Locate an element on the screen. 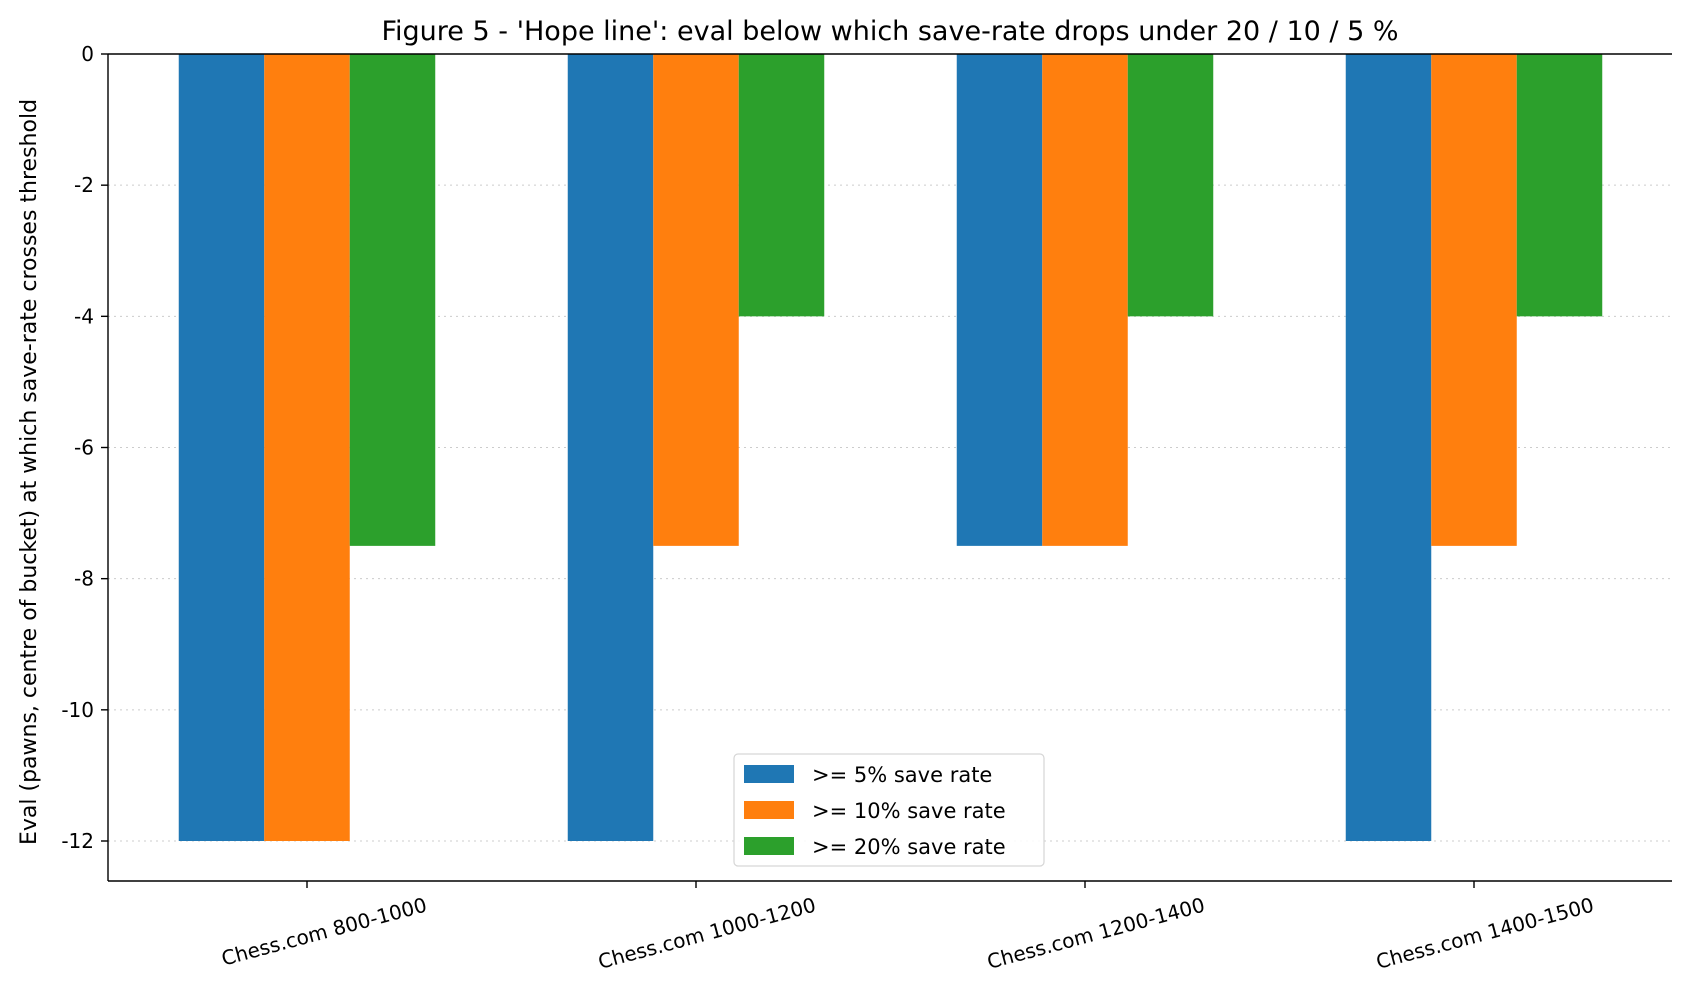 The image size is (1684, 1003). y-tick-label: -12 is located at coordinates (77, 841).